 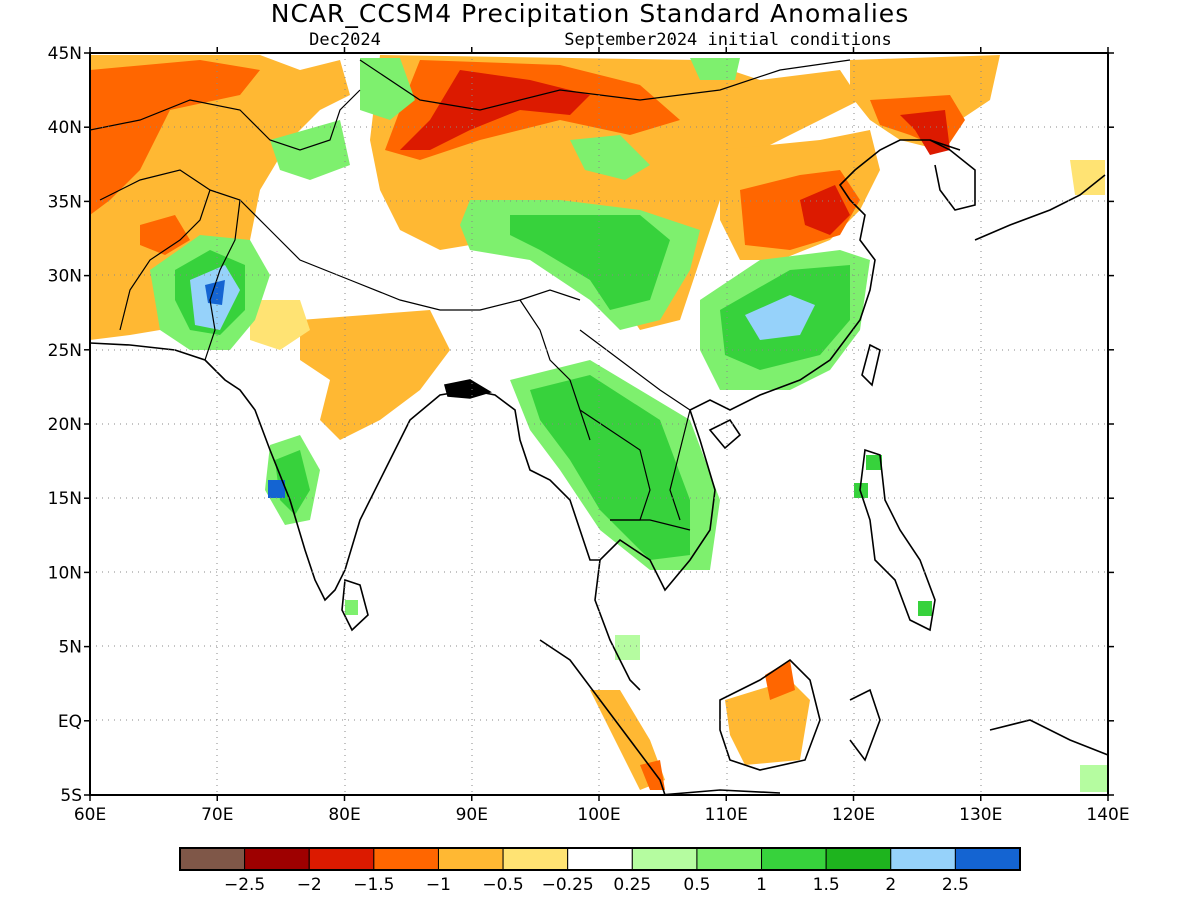 I want to click on colorbar-frame, so click(x=600, y=859).